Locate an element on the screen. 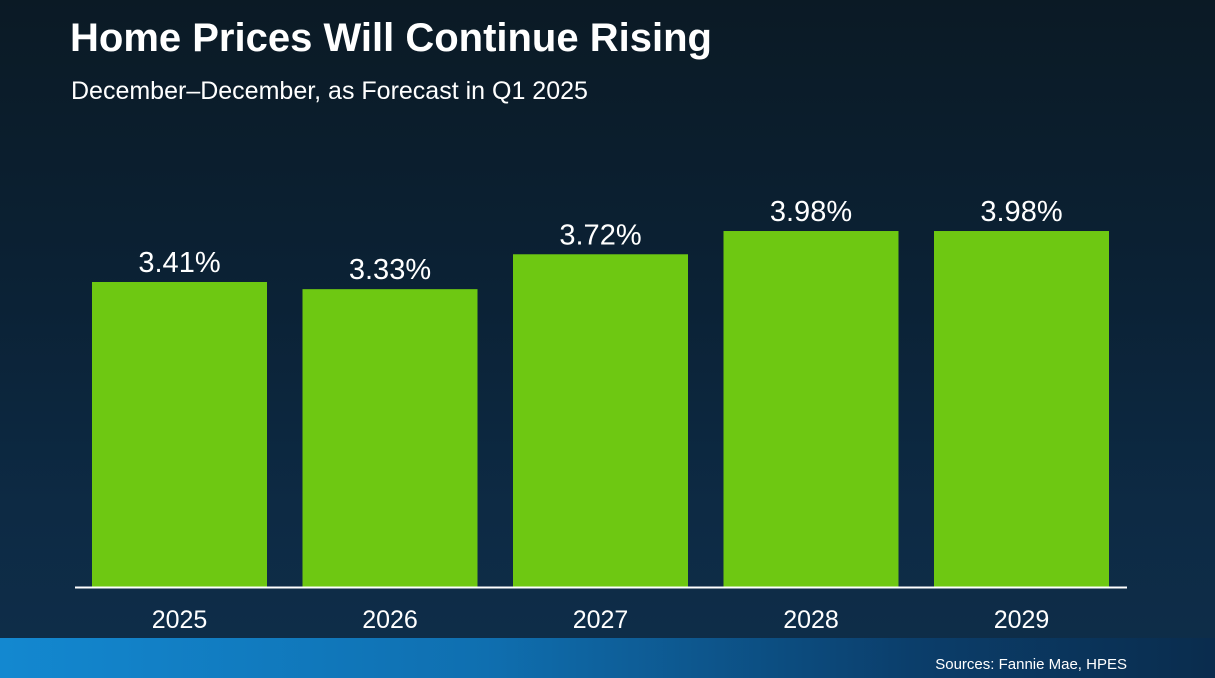 The height and width of the screenshot is (678, 1215). value-label-2025: 3.41% is located at coordinates (179, 263).